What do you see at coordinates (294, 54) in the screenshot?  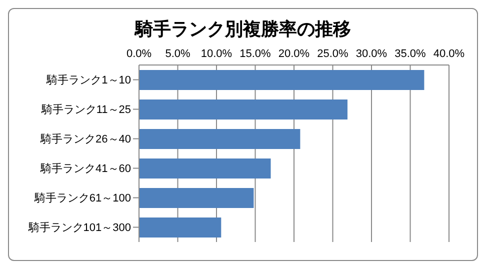 I see `x-tick-label: 20.0%` at bounding box center [294, 54].